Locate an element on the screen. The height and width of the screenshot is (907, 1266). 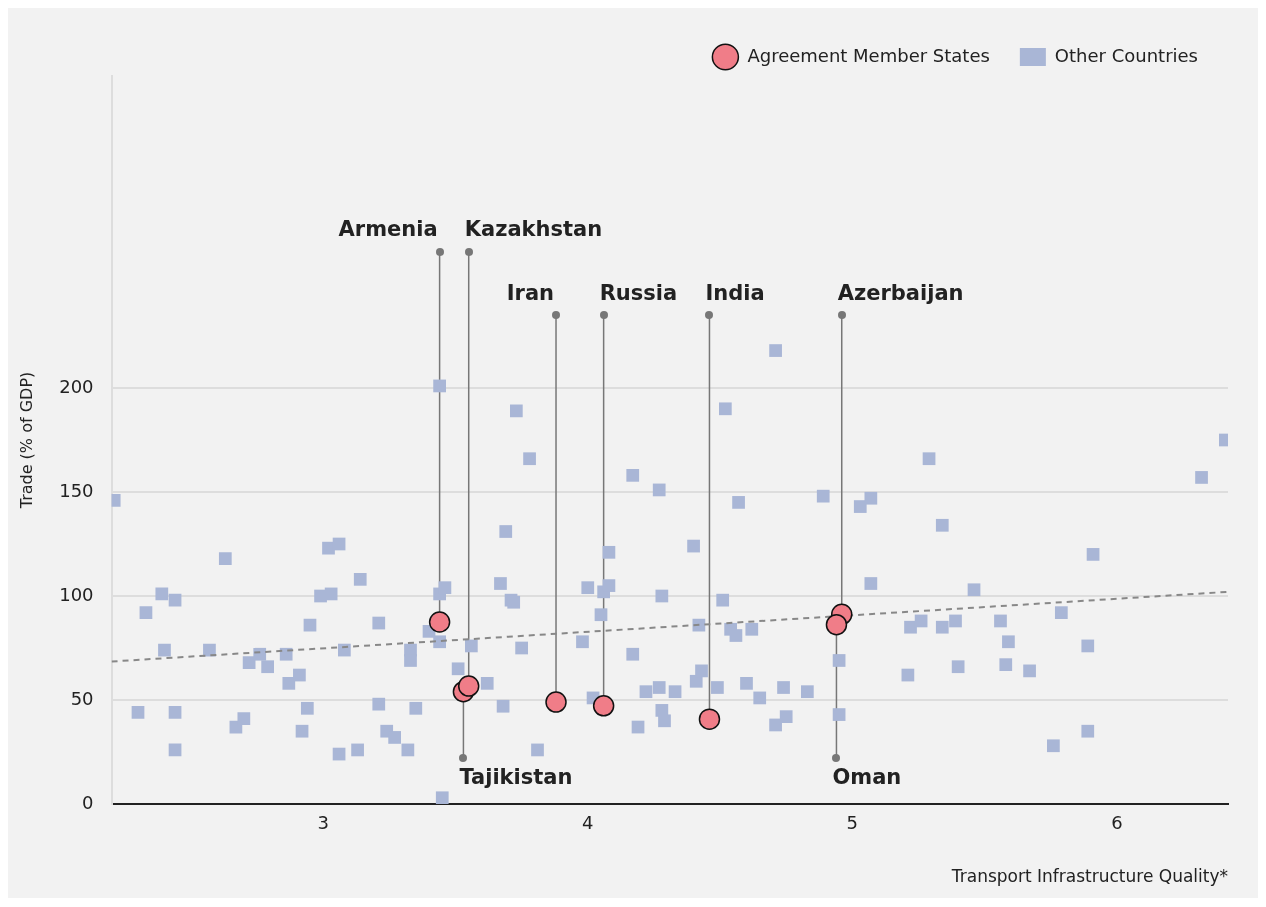
annotation: Azerbaijan is located at coordinates (900, 292).